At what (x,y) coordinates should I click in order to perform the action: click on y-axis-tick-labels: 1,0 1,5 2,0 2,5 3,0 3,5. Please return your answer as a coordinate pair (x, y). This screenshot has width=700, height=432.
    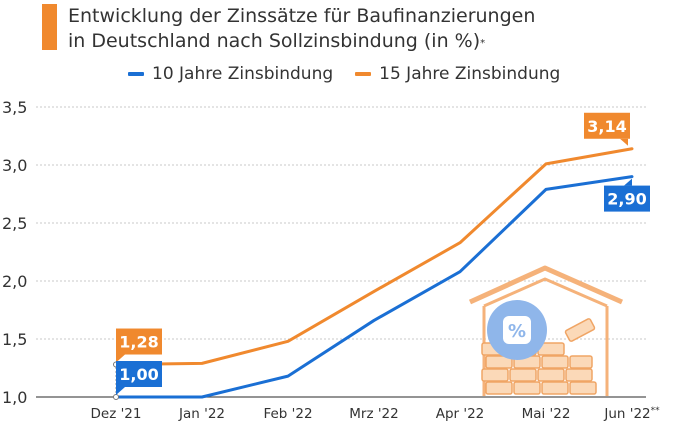
    Looking at the image, I should click on (14, 252).